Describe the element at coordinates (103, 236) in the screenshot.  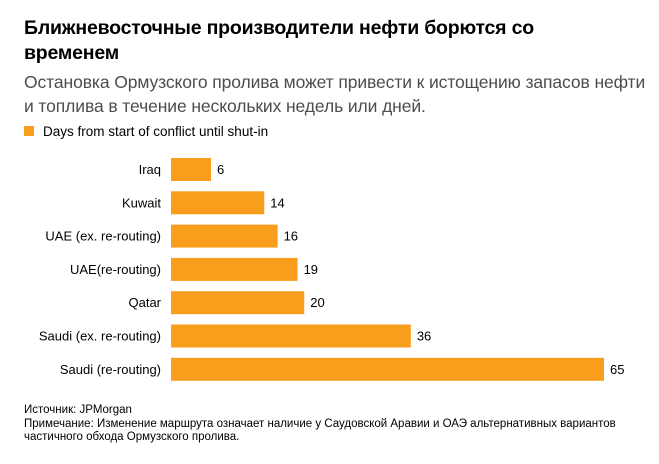
I see `category-label: UAE (ex. re-routing)` at that location.